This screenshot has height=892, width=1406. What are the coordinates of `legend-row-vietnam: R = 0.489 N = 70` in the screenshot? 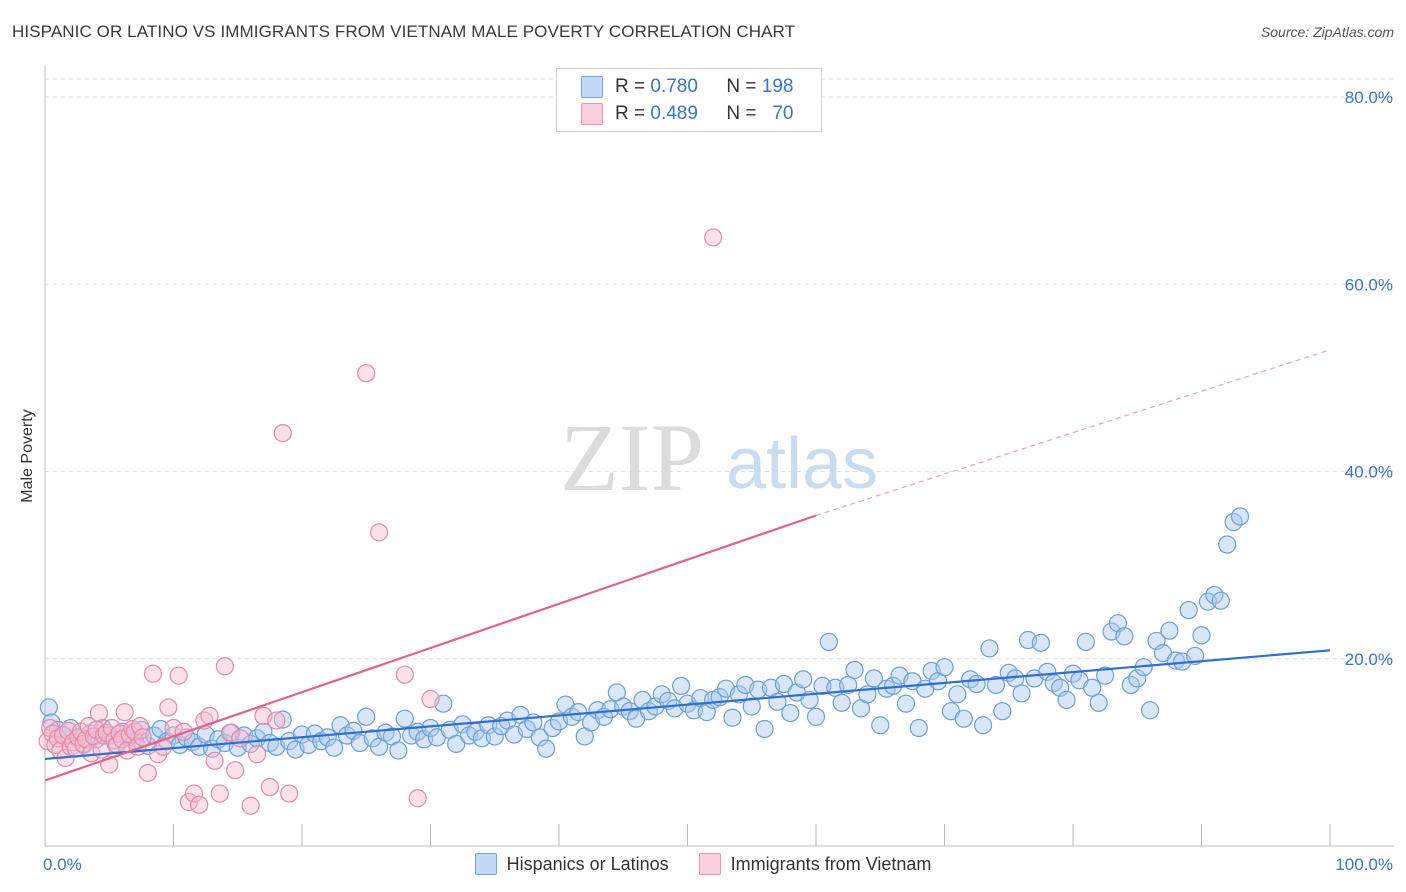 It's located at (687, 114).